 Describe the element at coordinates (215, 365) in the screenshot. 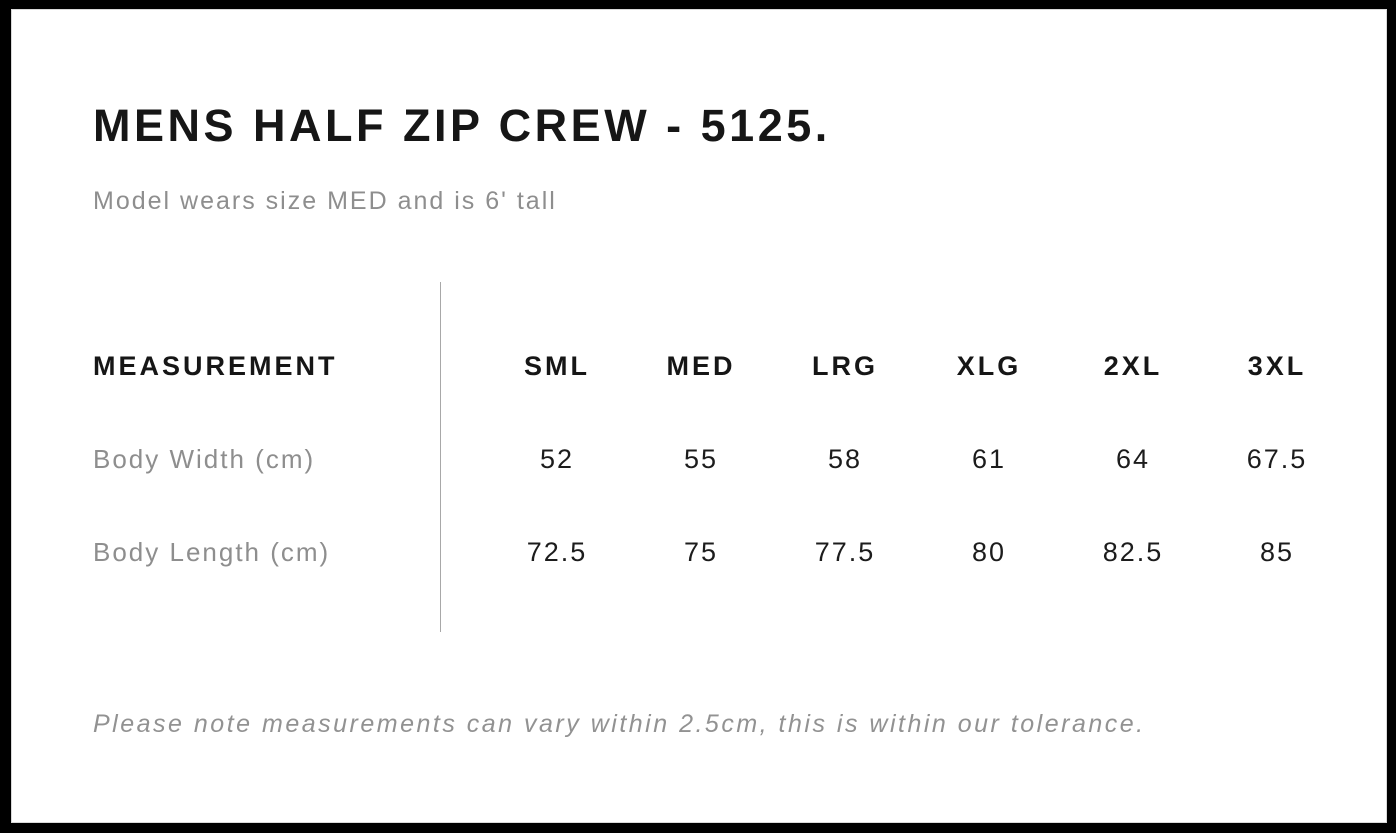

I see `measurement-column-header: MEASUREMENT` at that location.